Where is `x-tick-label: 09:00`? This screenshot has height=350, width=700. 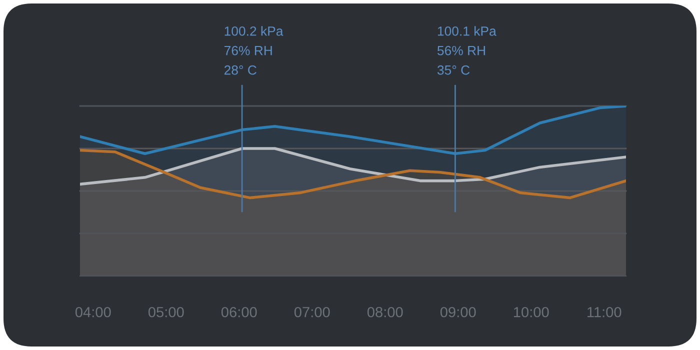
x-tick-label: 09:00 is located at coordinates (458, 312).